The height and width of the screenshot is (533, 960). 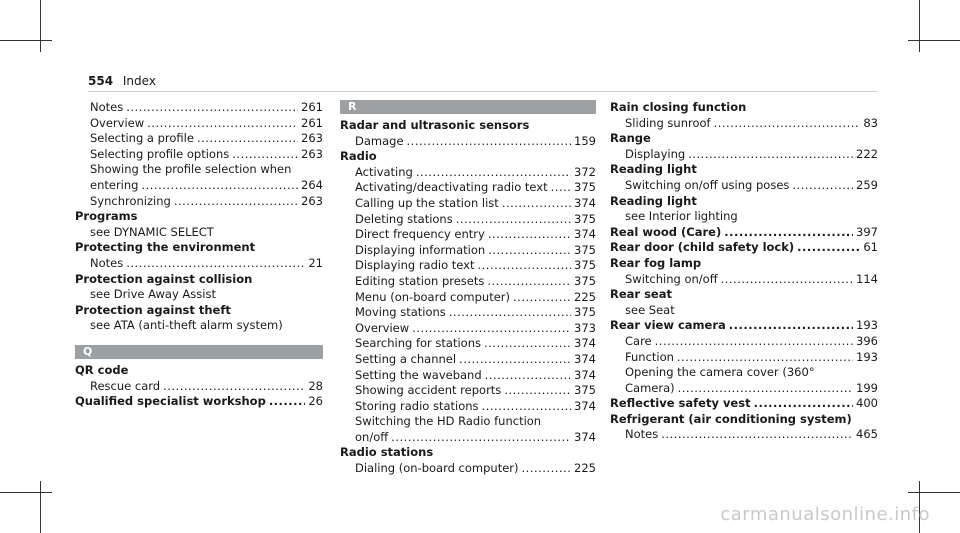 I want to click on entry-label: Notes, so click(x=107, y=262).